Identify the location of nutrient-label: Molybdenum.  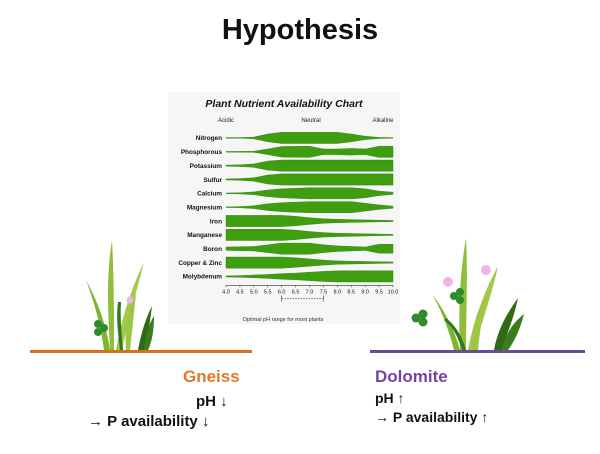
(203, 277).